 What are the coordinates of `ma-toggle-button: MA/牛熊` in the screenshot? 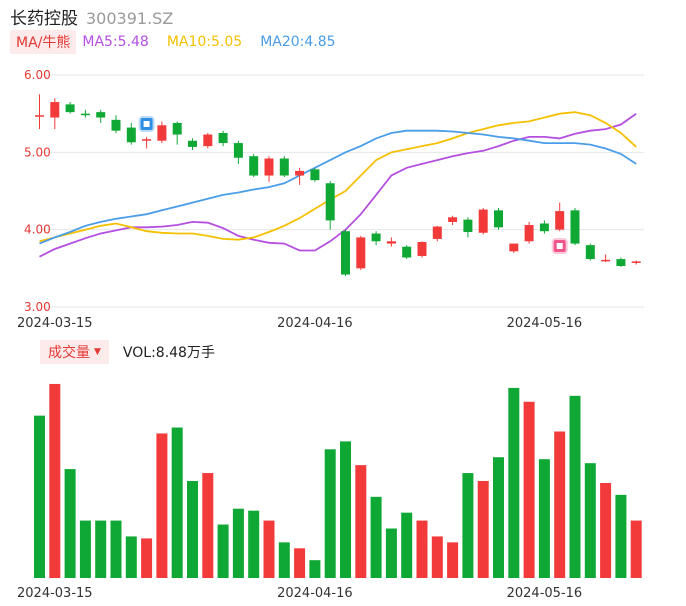 It's located at (43, 42).